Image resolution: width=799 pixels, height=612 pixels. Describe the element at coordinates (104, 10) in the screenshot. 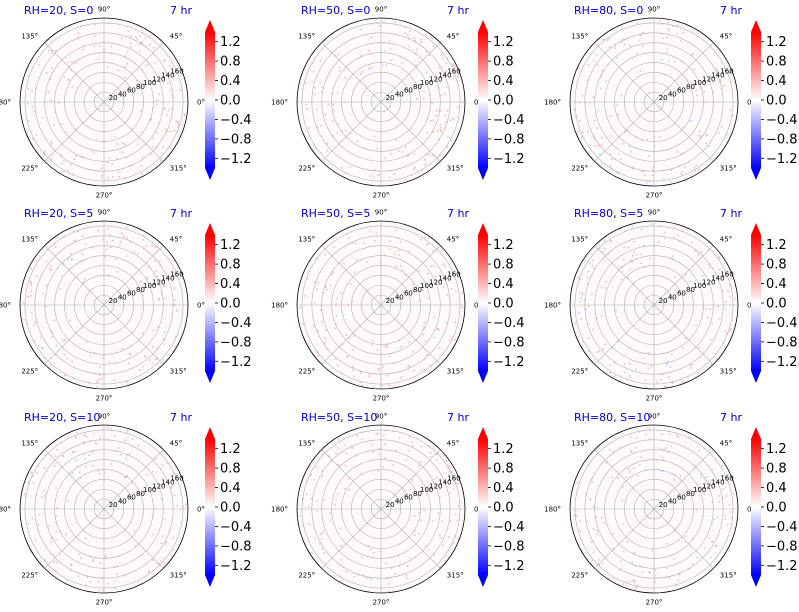

I see `angle-tick-label: 90°` at that location.